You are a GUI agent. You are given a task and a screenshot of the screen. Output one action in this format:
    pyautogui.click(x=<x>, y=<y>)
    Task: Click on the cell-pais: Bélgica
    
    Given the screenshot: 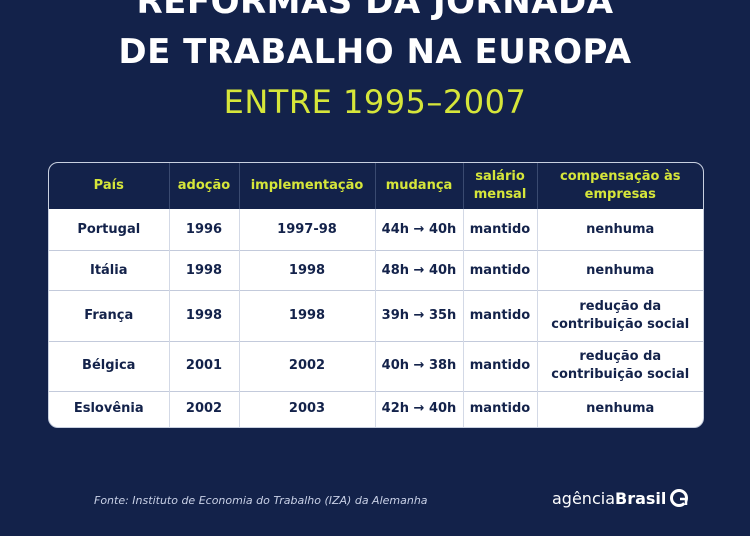 What is the action you would take?
    pyautogui.click(x=109, y=366)
    